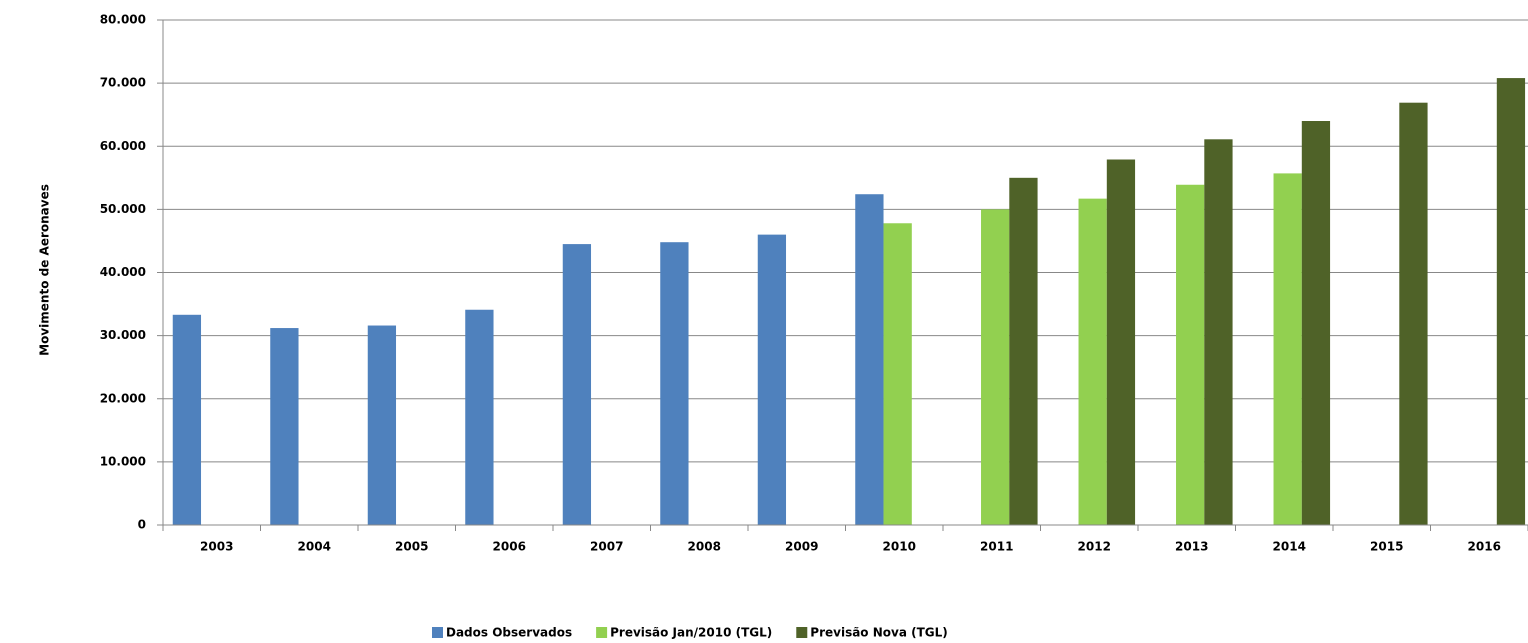  I want to click on y-tick-label: 40.000, so click(123, 272).